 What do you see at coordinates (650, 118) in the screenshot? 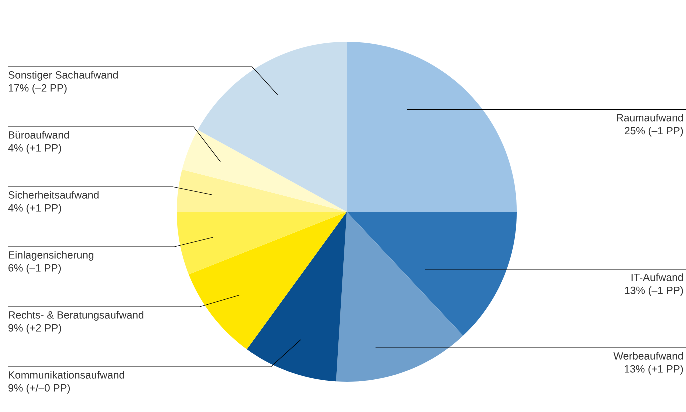
I see `slice-label: Raumaufwand` at bounding box center [650, 118].